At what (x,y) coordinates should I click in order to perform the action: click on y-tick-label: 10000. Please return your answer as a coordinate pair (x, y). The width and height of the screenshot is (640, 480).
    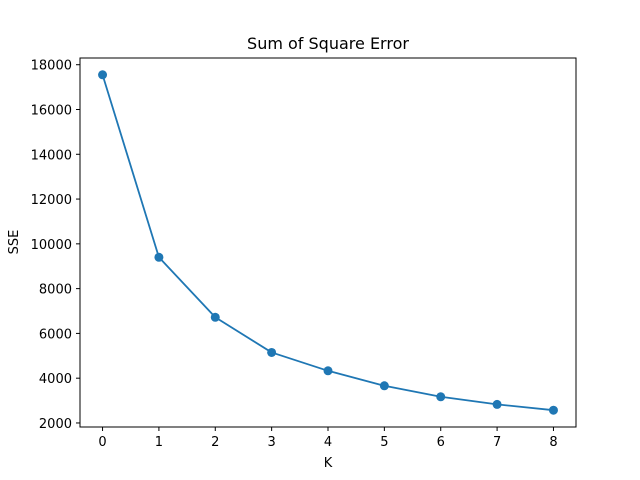
    Looking at the image, I should click on (51, 245).